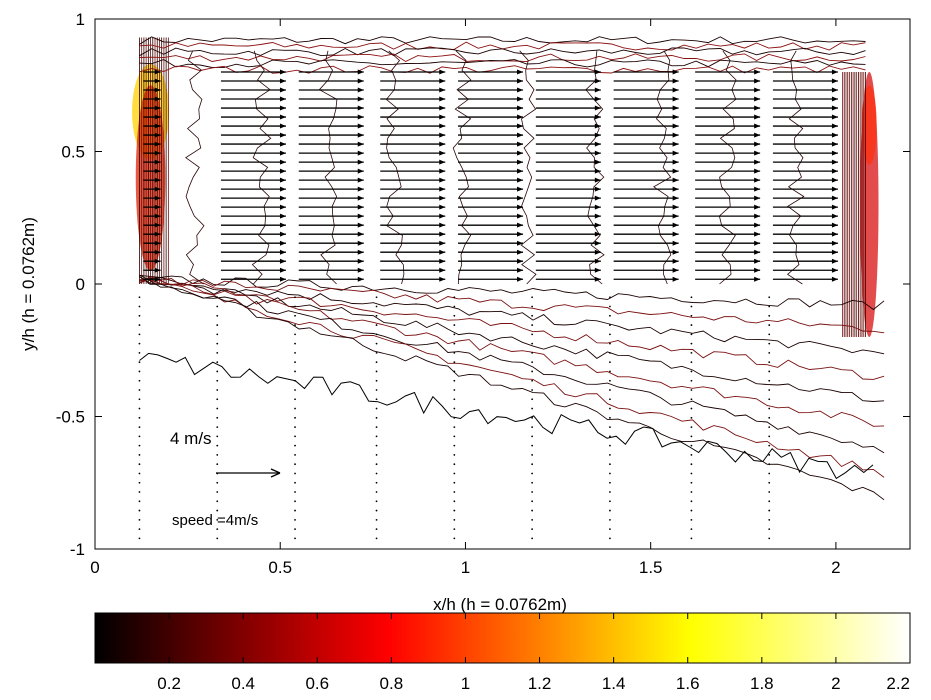 Image resolution: width=931 pixels, height=700 pixels. Describe the element at coordinates (70, 417) in the screenshot. I see `y-tick-label: -0.5` at that location.